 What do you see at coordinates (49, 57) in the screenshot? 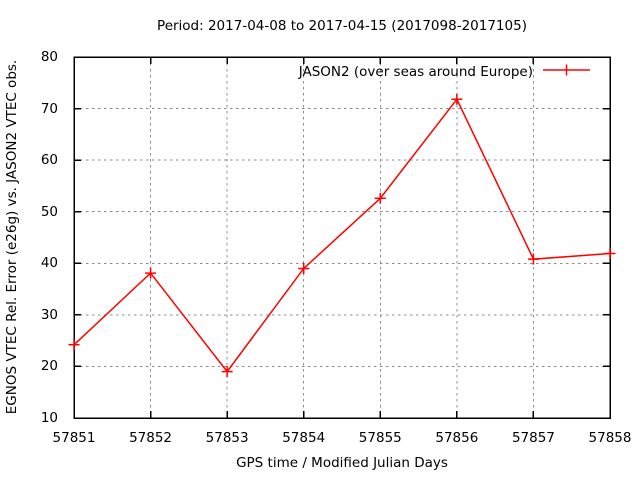
I see `y-tick-label: 80` at bounding box center [49, 57].